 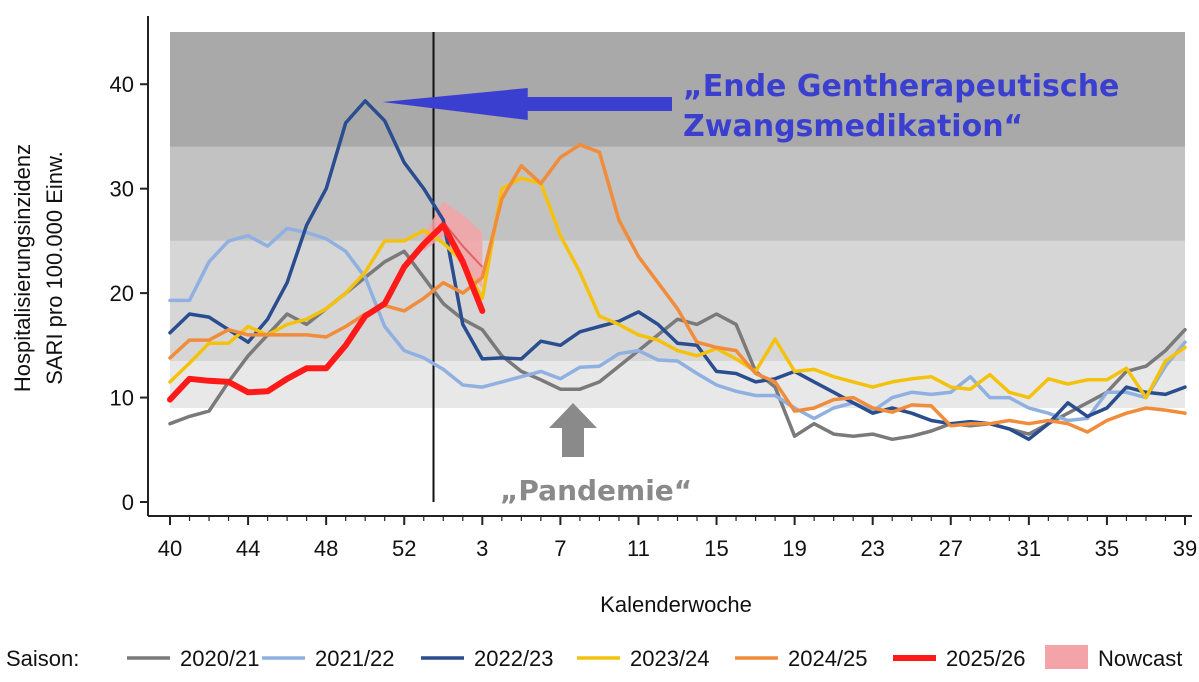 I want to click on x-tick-label: 44, so click(x=248, y=548).